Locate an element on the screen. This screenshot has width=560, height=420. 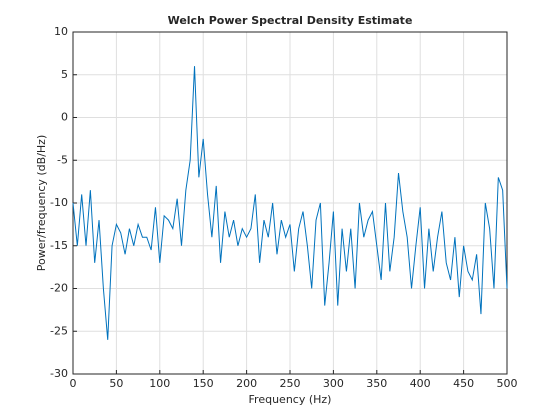
x-tick-label: 100 is located at coordinates (159, 383).